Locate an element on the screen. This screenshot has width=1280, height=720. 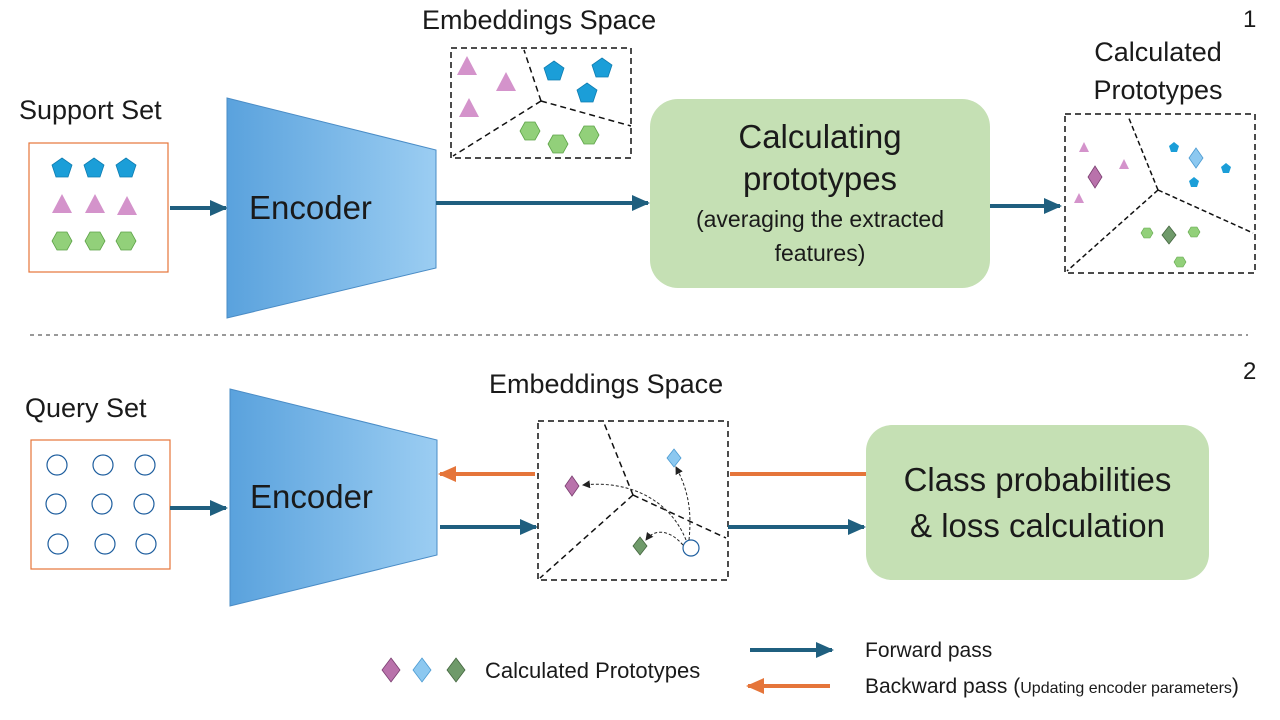
support-set-triangles is located at coordinates (94, 204).